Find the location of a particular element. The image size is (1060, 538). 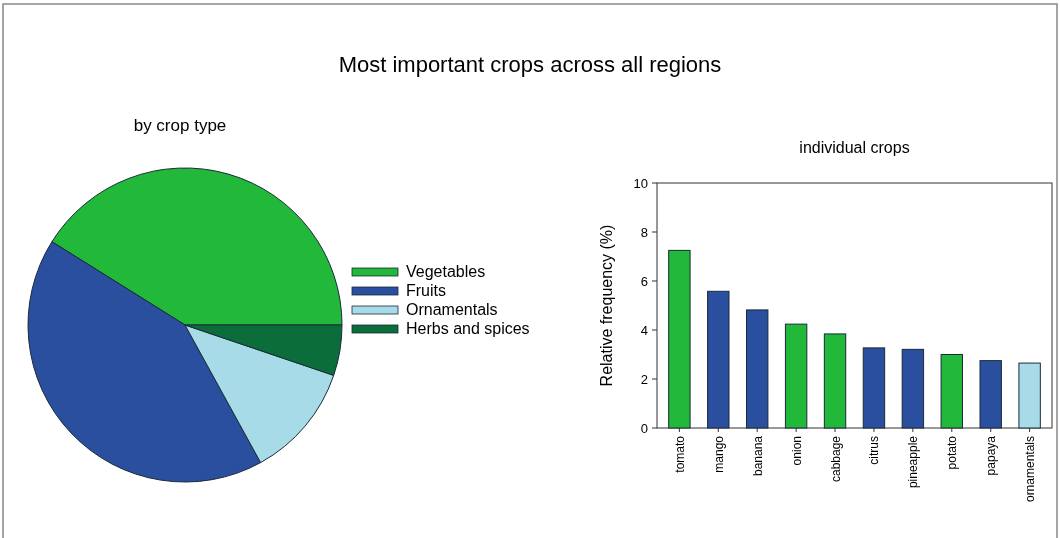

x-tick-label: tomato is located at coordinates (679, 454).